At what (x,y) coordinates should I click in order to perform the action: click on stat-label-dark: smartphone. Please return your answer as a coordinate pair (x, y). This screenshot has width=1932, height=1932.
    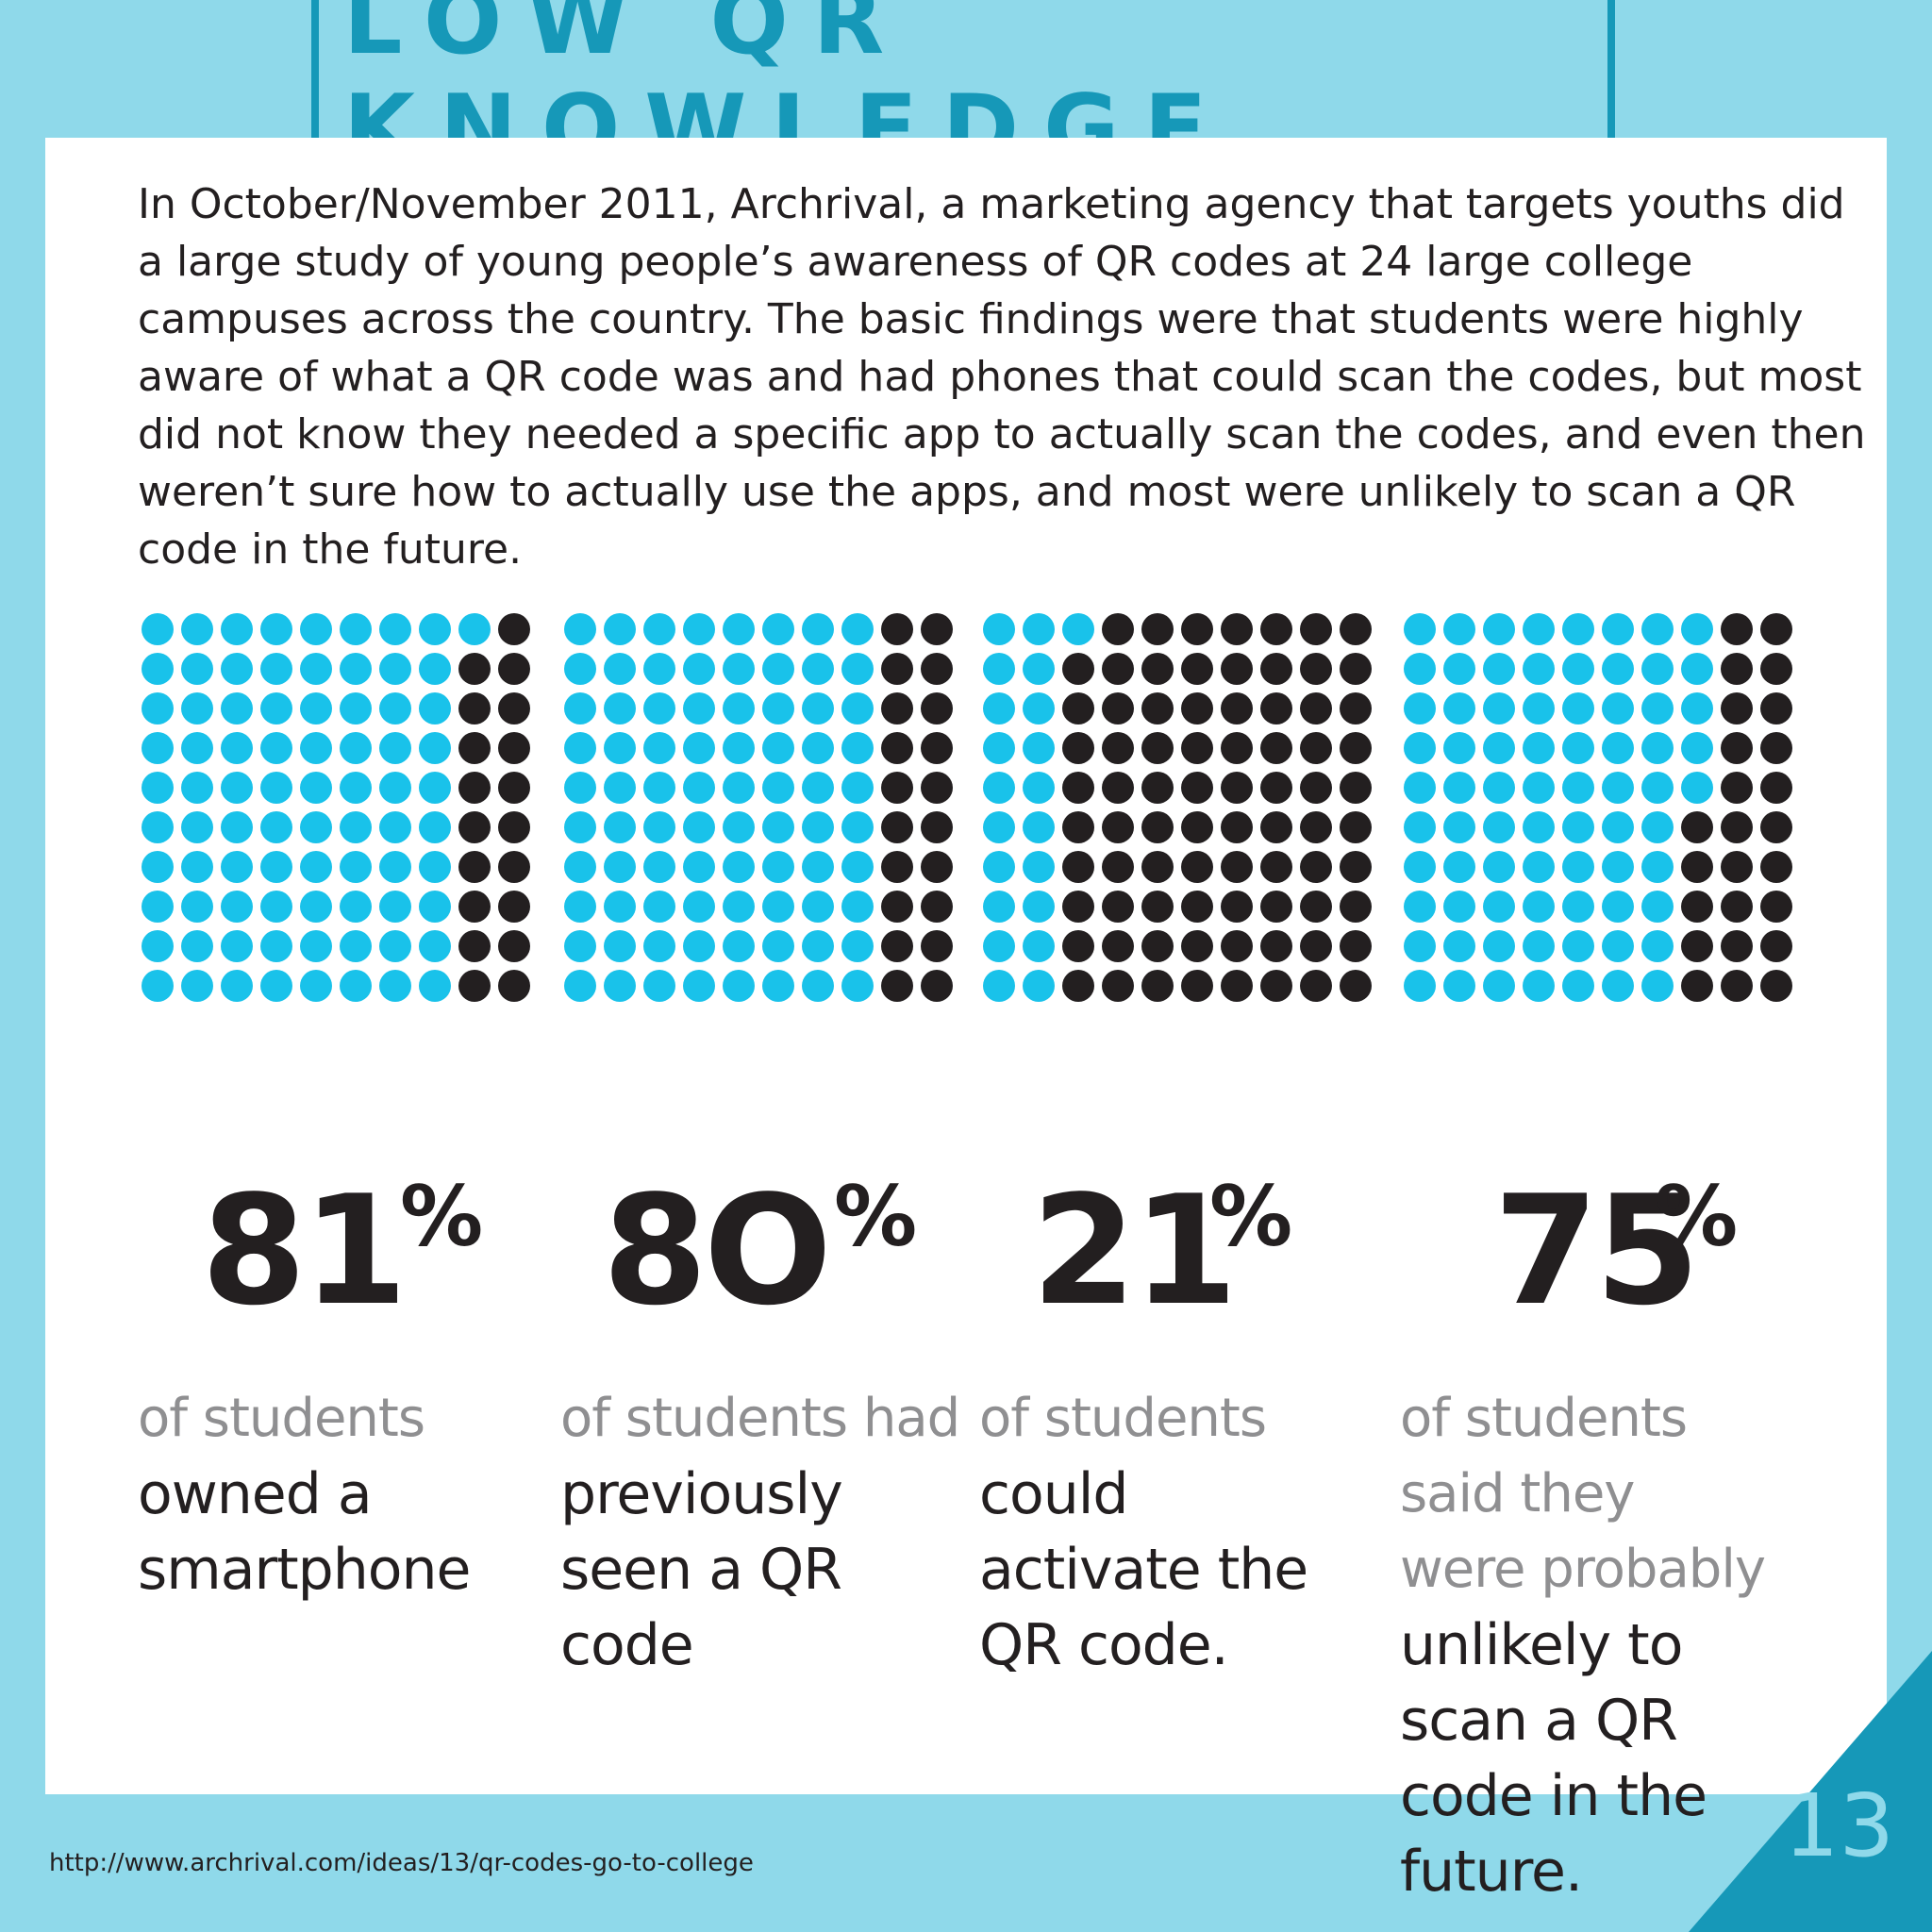
    Looking at the image, I should click on (304, 1570).